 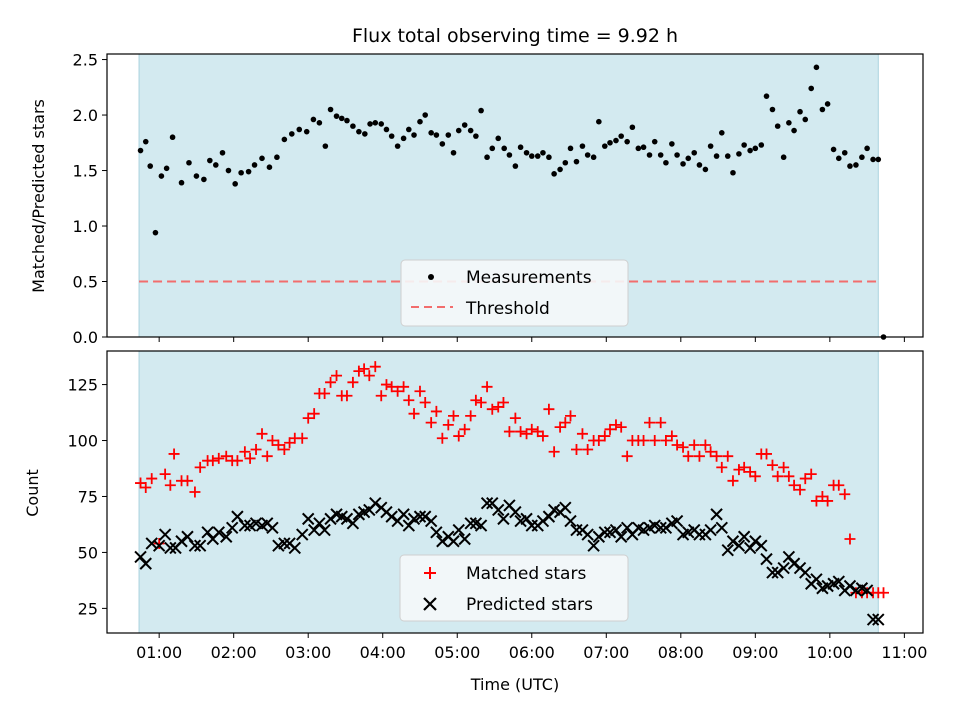 What do you see at coordinates (507, 309) in the screenshot?
I see `legend-threshold-label: Threshold` at bounding box center [507, 309].